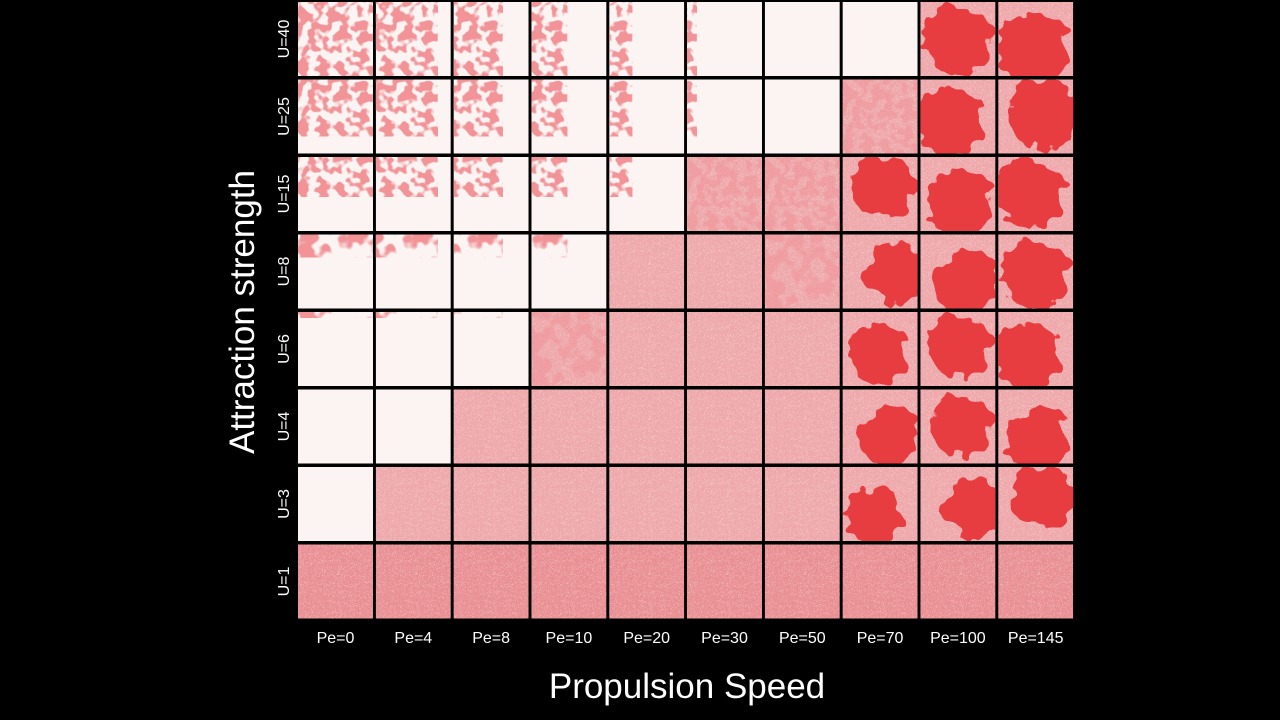 Image resolution: width=1280 pixels, height=720 pixels. What do you see at coordinates (284, 194) in the screenshot?
I see `row-label: U=15` at bounding box center [284, 194].